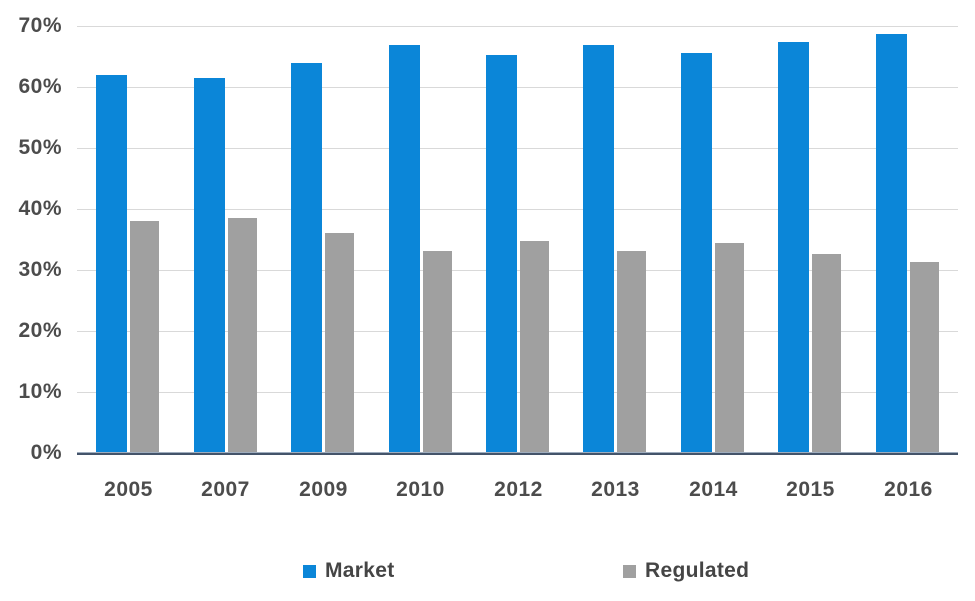 The height and width of the screenshot is (601, 975). What do you see at coordinates (40, 269) in the screenshot?
I see `y-axis-tick-label: 30%` at bounding box center [40, 269].